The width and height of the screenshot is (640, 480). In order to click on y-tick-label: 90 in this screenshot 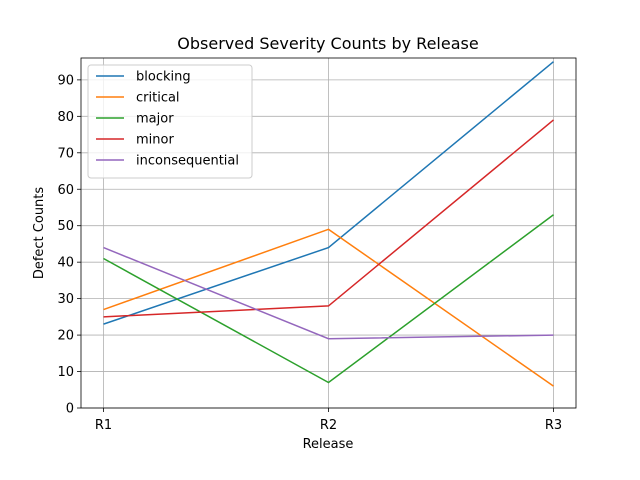, I will do `click(65, 80)`.